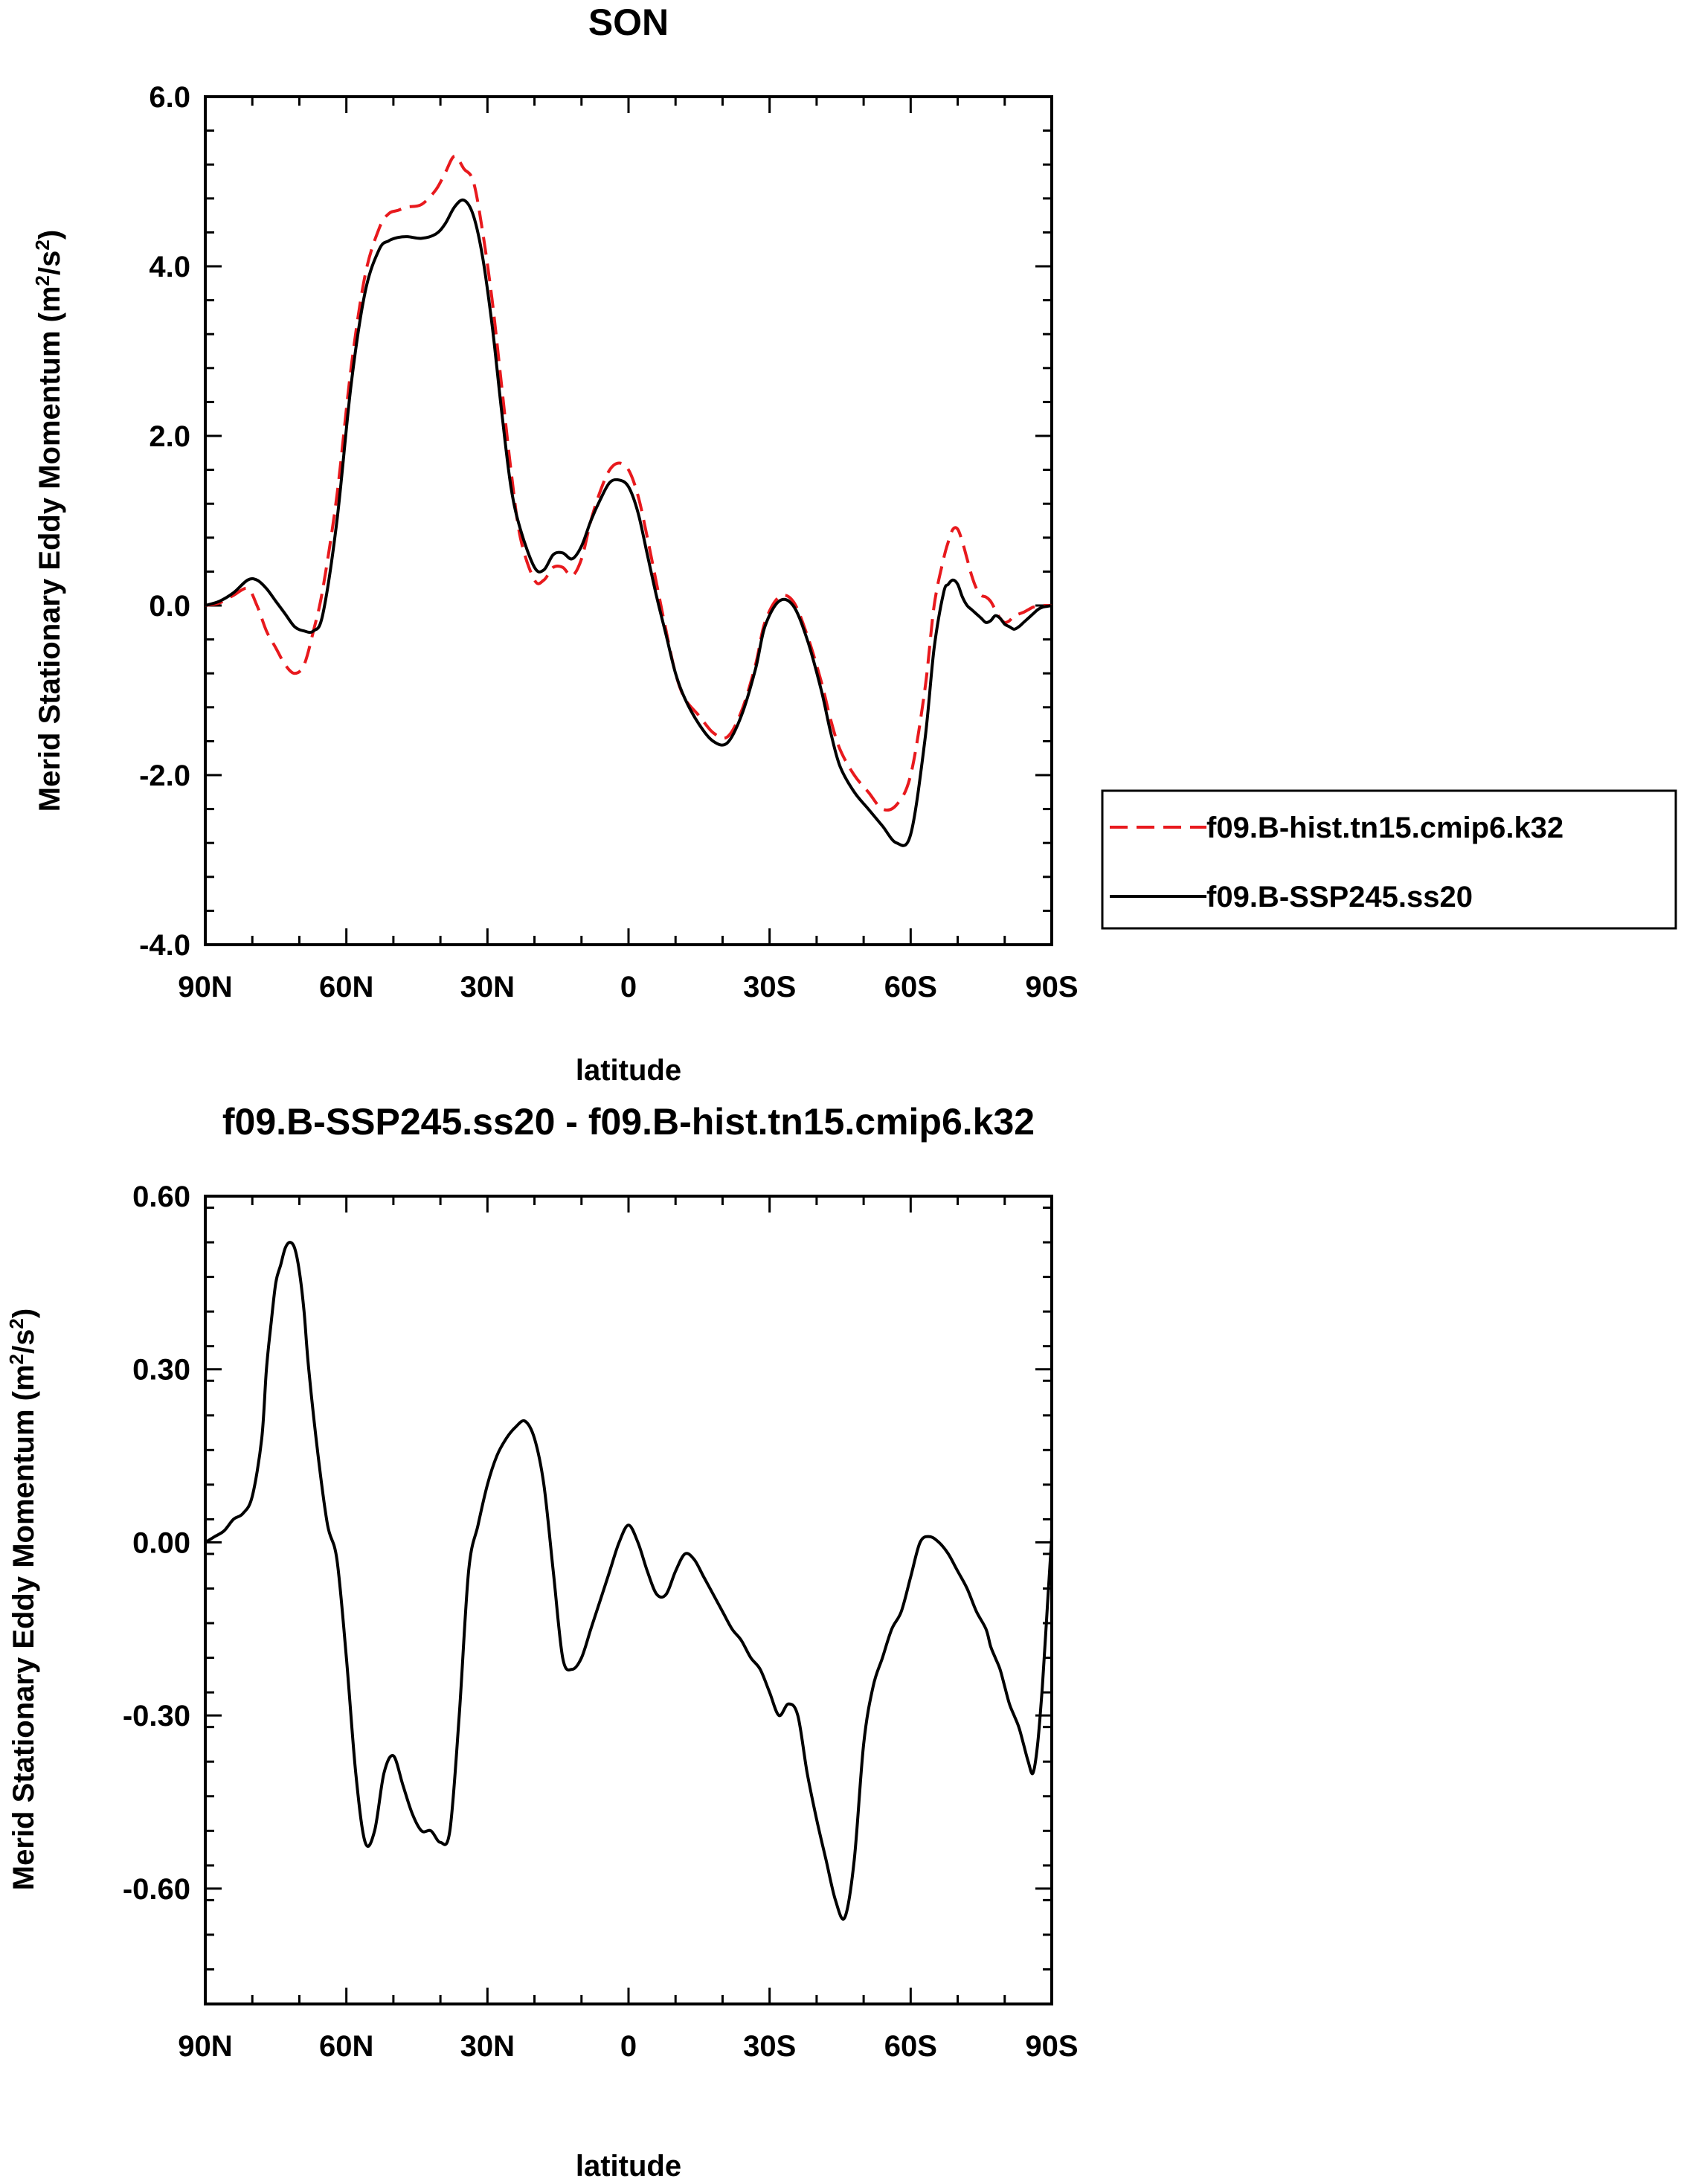 Image resolution: width=1681 pixels, height=2184 pixels. What do you see at coordinates (1340, 897) in the screenshot?
I see `legend-label-ssp245: f09.B-SSP245.ss20` at bounding box center [1340, 897].